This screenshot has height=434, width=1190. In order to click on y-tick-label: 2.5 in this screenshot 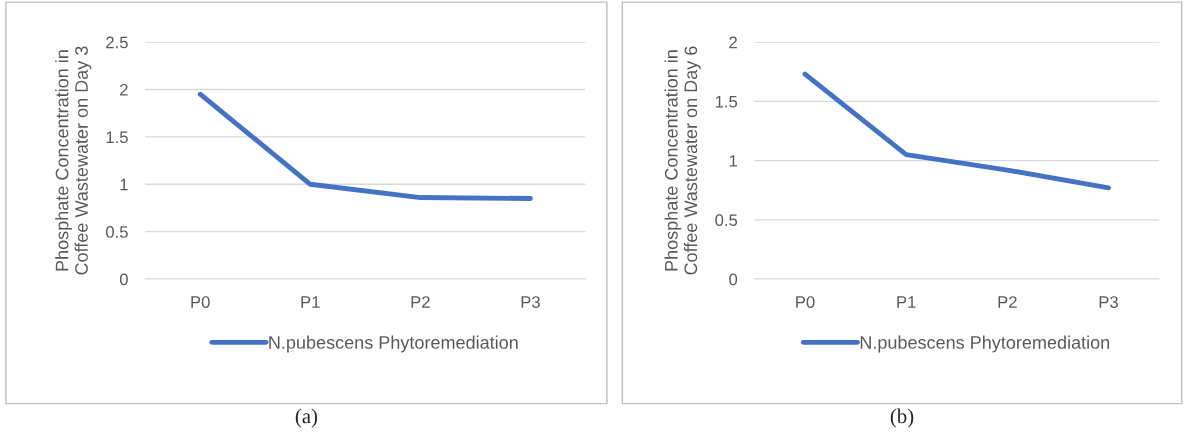, I will do `click(117, 42)`.